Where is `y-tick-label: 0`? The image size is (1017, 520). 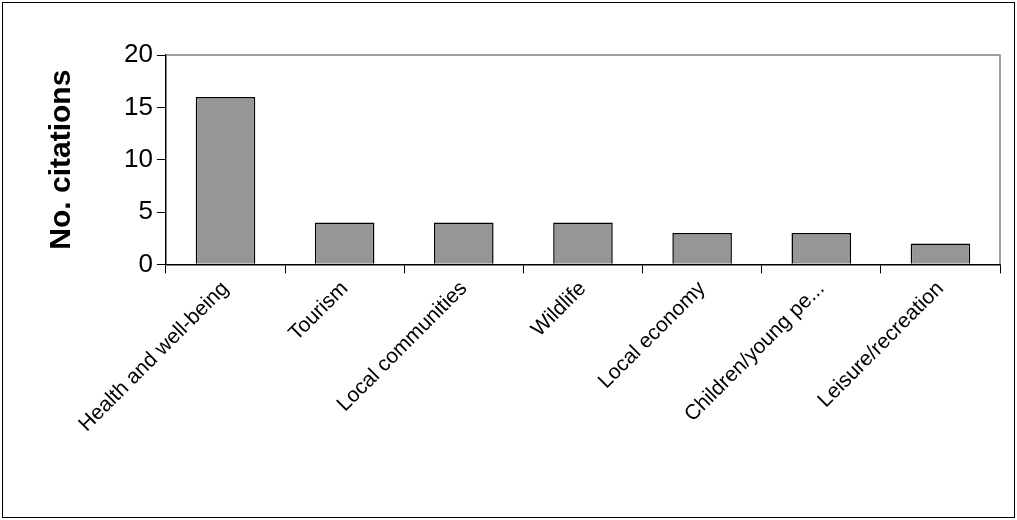 y-tick-label: 0 is located at coordinates (145, 262).